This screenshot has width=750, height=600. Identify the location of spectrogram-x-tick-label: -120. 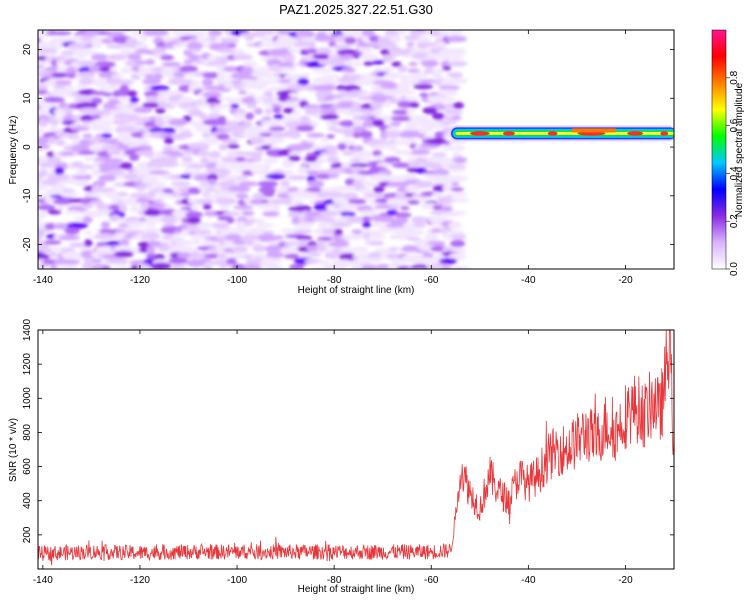
(140, 280).